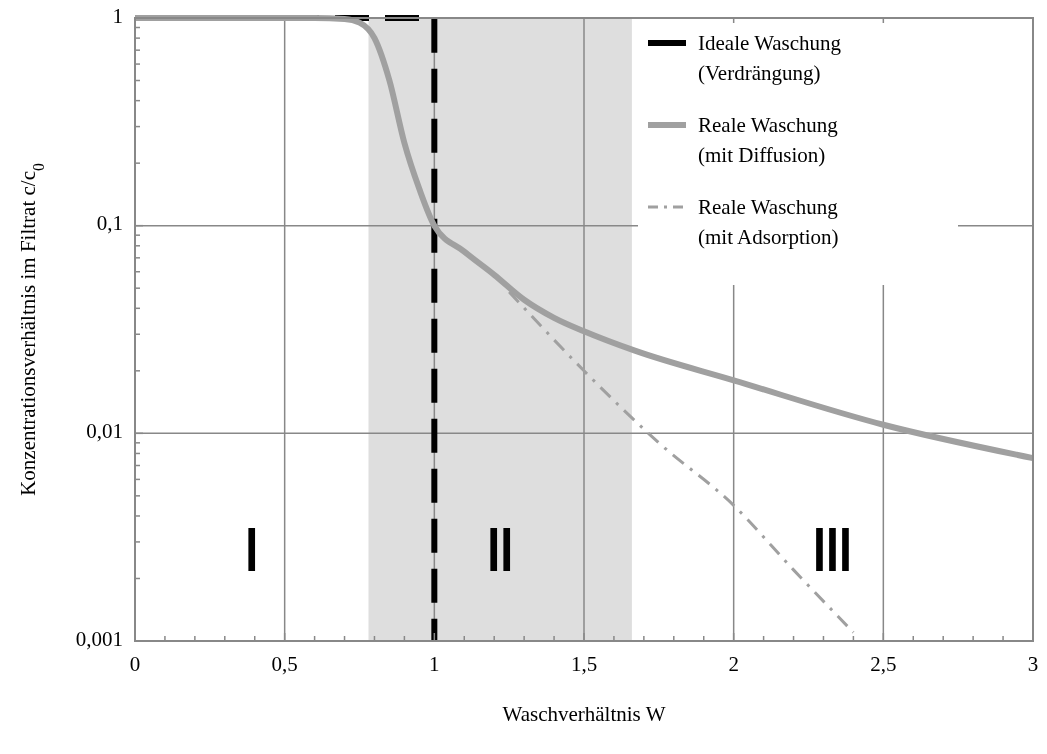  I want to click on x-tick-label: 2, so click(733, 664).